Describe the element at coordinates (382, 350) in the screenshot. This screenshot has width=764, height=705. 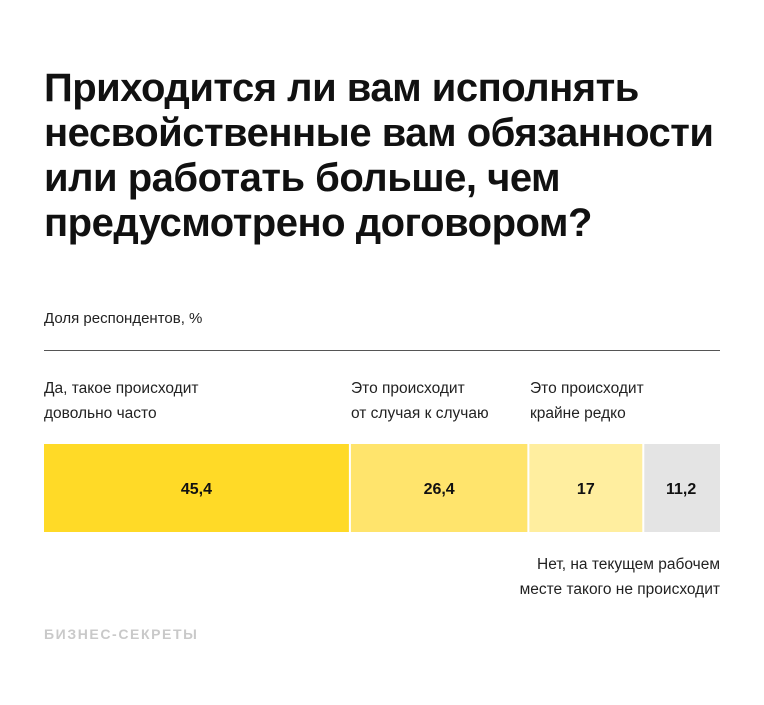
I see `divider-line` at that location.